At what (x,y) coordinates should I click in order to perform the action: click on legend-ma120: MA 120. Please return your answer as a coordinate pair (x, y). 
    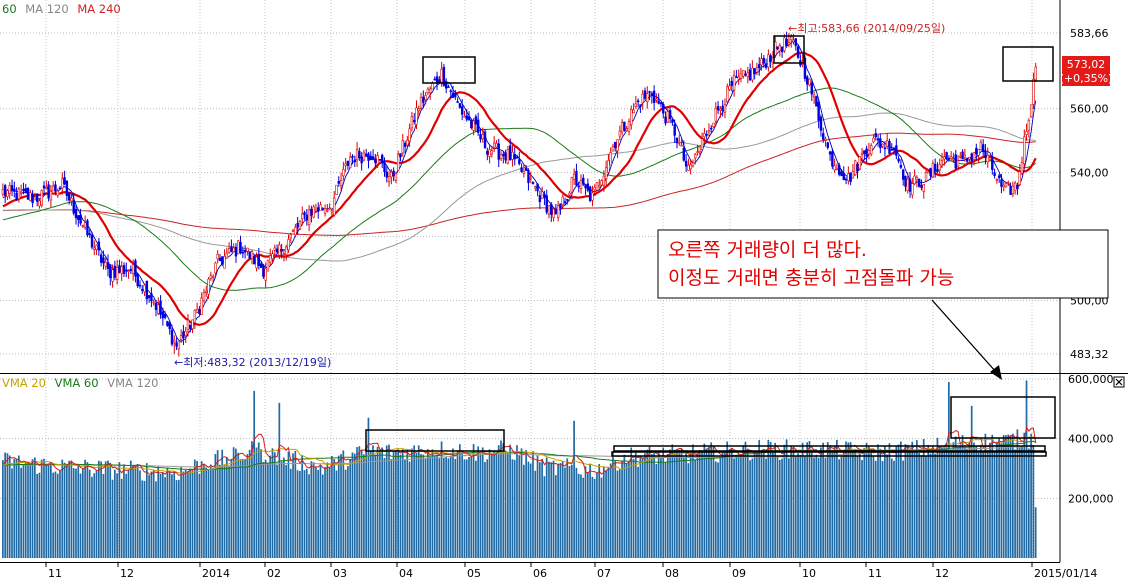
    Looking at the image, I should click on (46, 9).